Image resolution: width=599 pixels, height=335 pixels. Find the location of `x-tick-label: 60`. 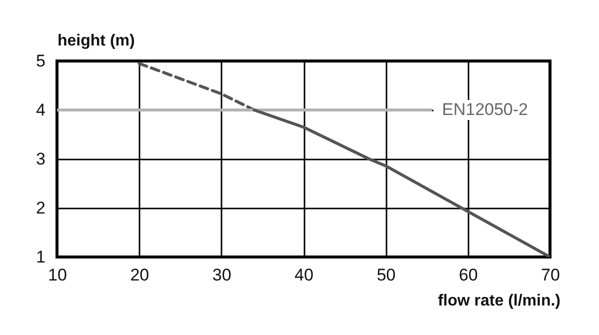

x-tick-label: 60 is located at coordinates (468, 275).